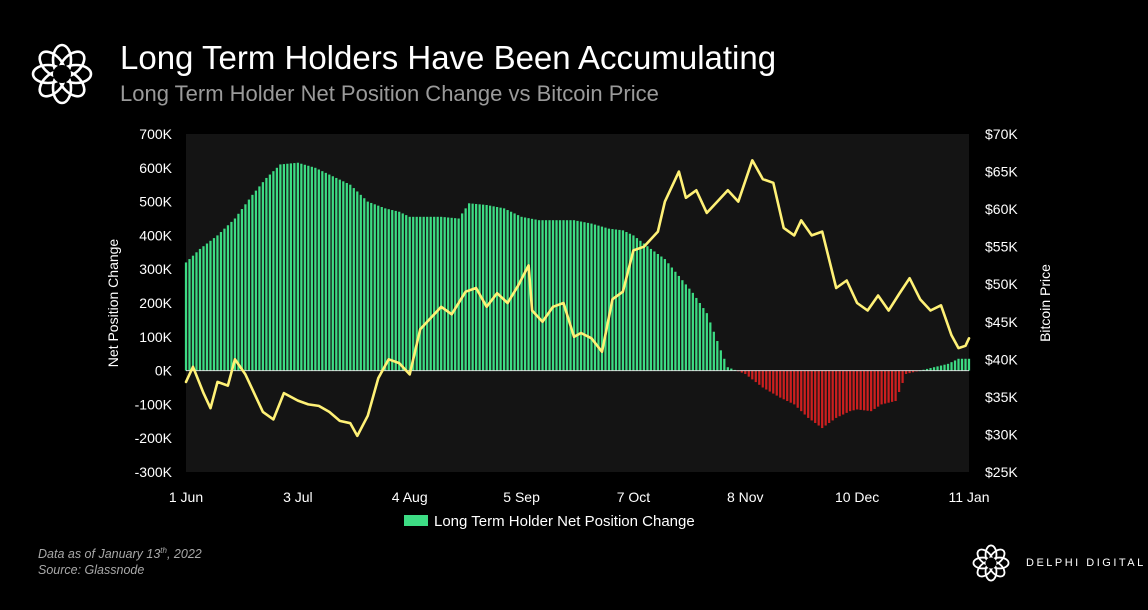 This screenshot has width=1148, height=610. Describe the element at coordinates (164, 371) in the screenshot. I see `y-tick-label: 0K` at that location.